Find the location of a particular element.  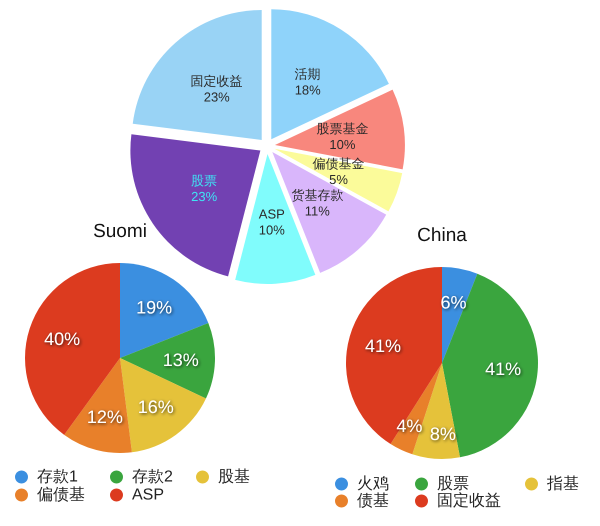

legend-label: ASP is located at coordinates (148, 495).